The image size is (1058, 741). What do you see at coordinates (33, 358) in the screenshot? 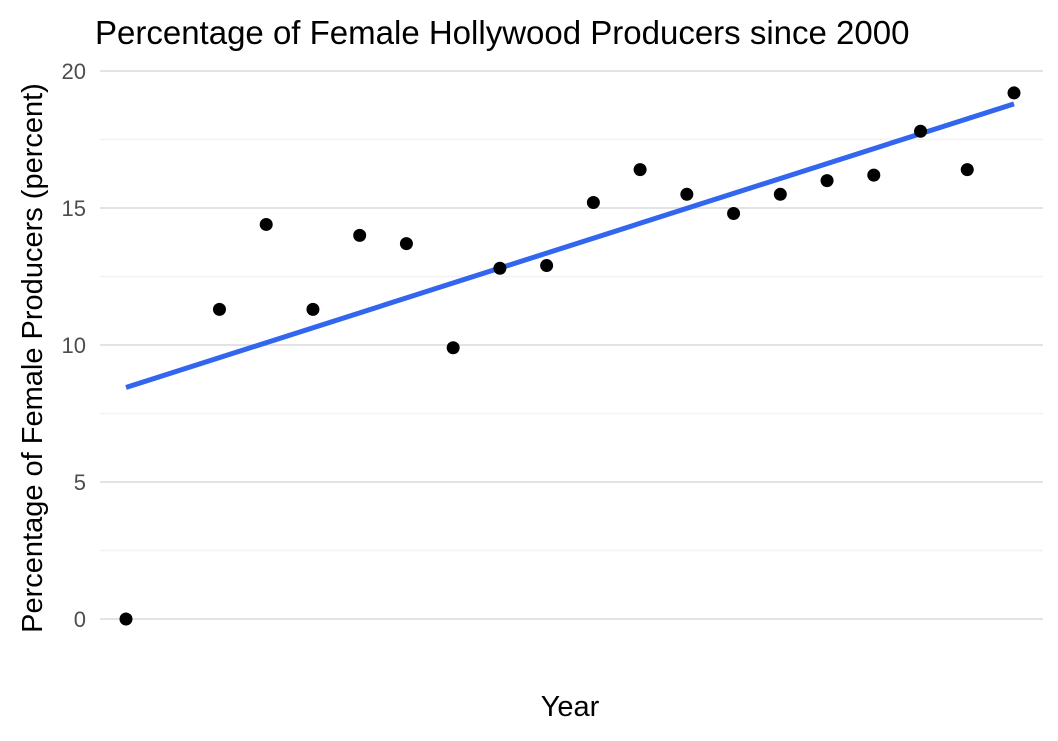
I see `y-axis-title: Percentage of Female Producers (percent)` at bounding box center [33, 358].